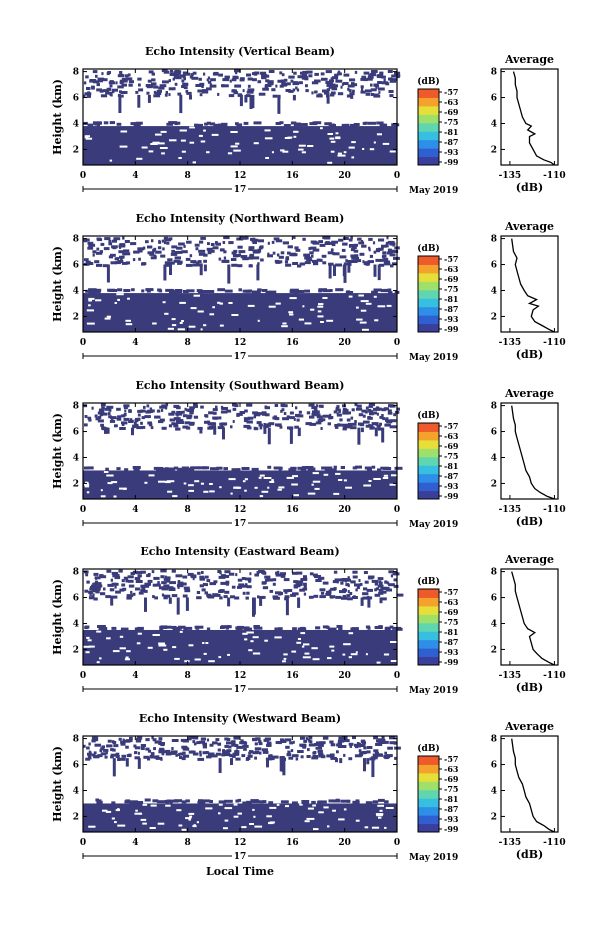  Describe the element at coordinates (76, 433) in the screenshot. I see `y-tick-label: 6` at that location.